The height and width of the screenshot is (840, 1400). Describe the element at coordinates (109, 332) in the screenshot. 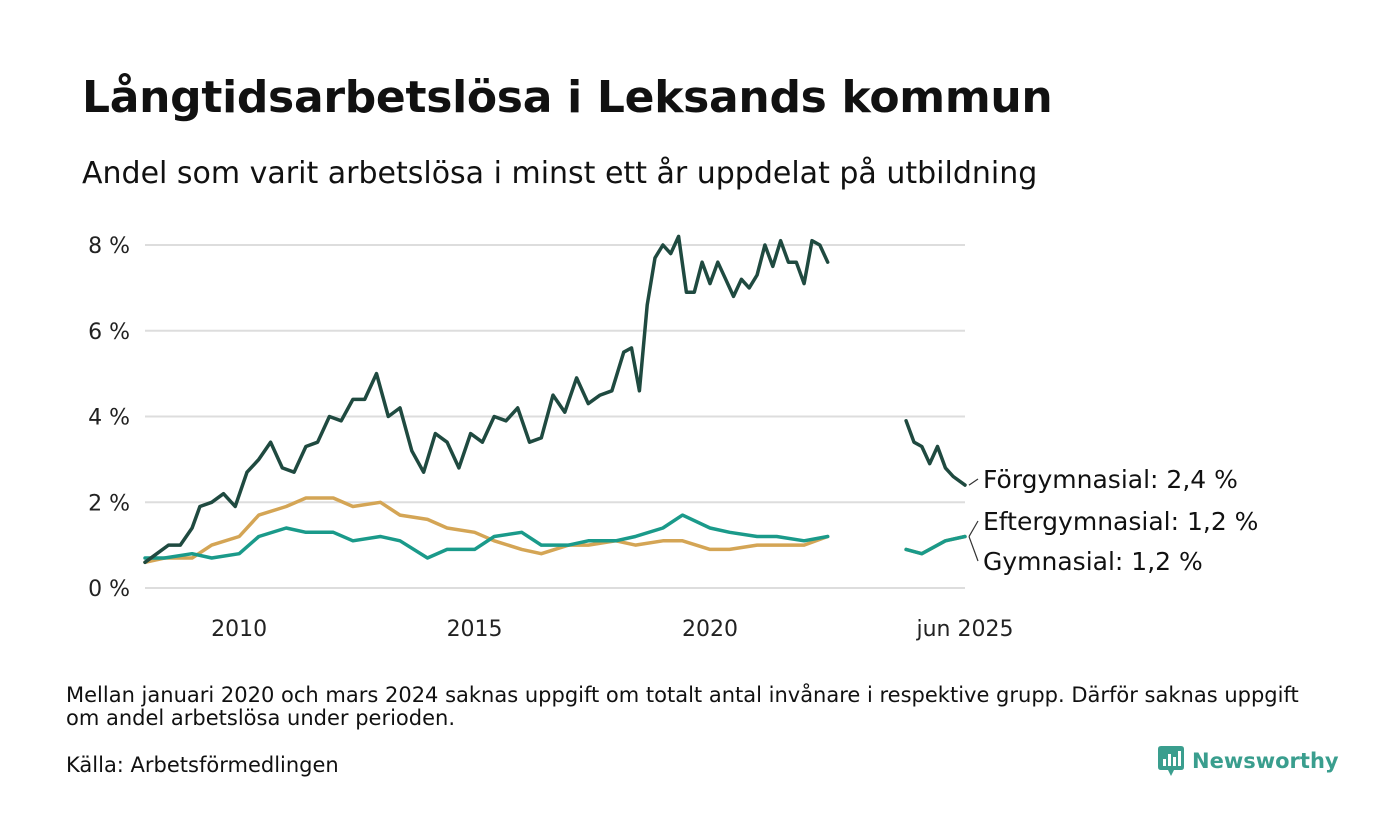

I see `y-tick-label: 6 %` at that location.